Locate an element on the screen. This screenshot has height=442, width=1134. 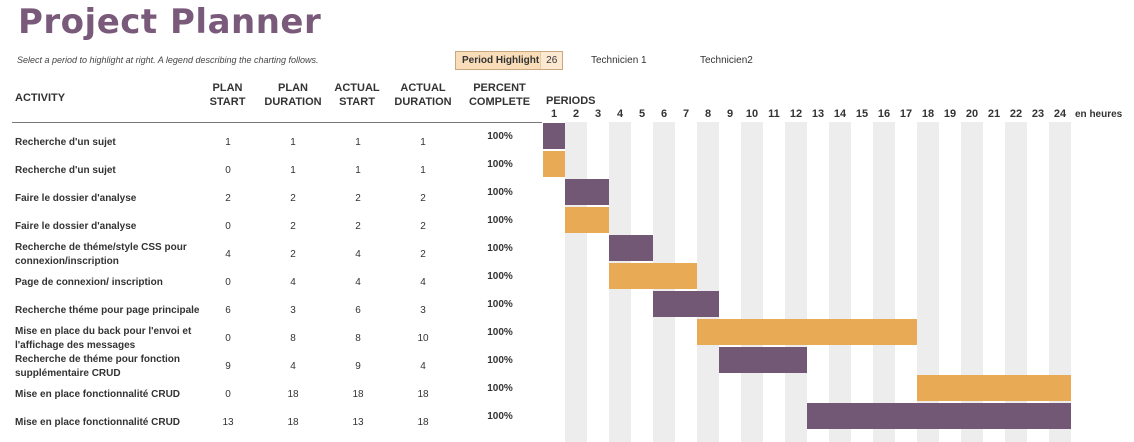
plan-start-value: 9 is located at coordinates (228, 366).